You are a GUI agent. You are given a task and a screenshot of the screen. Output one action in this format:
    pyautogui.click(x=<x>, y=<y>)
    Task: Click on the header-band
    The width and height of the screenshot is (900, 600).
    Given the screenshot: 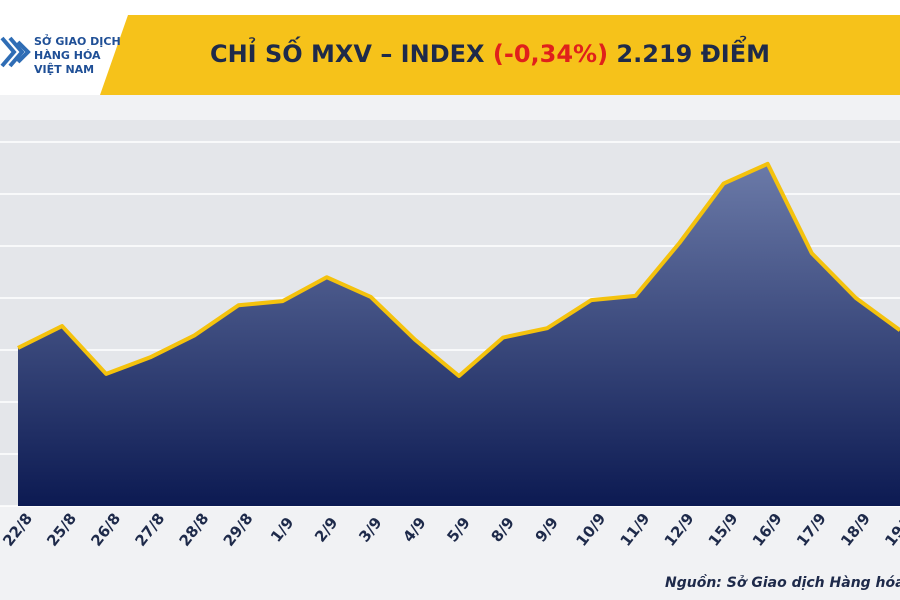 What is the action you would take?
    pyautogui.click(x=450, y=55)
    